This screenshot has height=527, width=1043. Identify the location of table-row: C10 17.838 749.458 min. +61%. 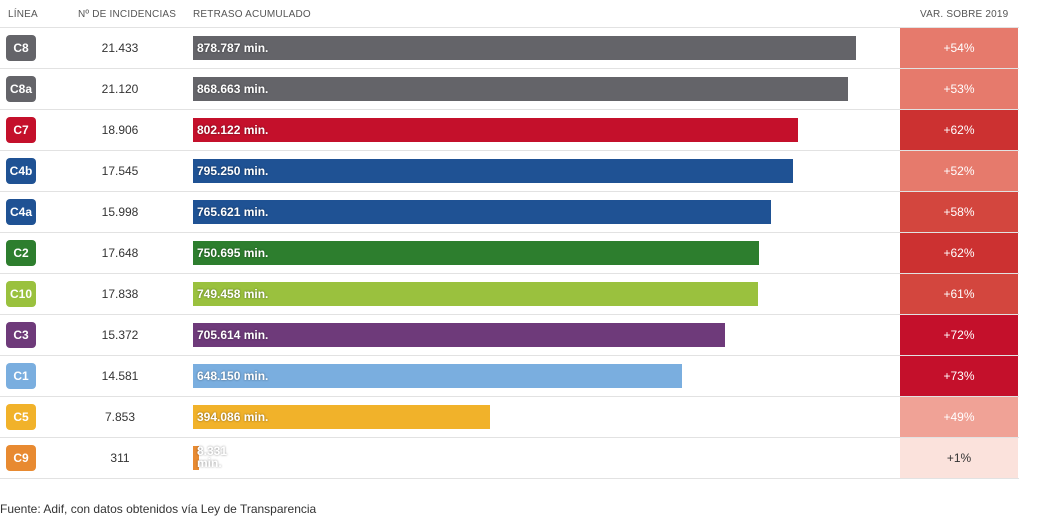
(509, 294).